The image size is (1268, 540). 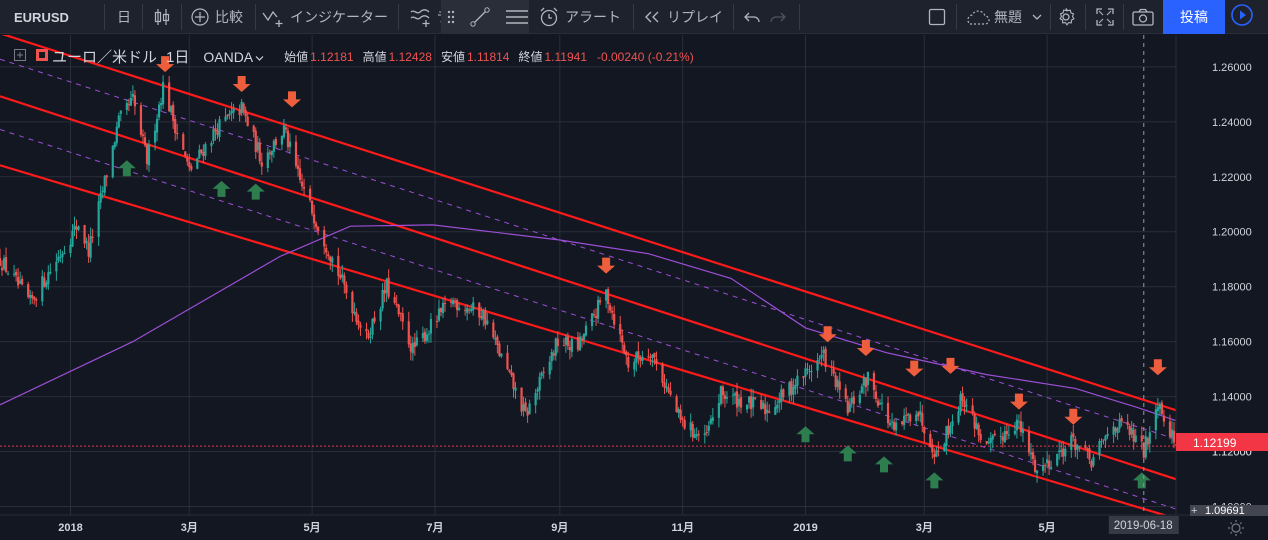 I want to click on indicators-label: インジケーター, so click(x=339, y=18).